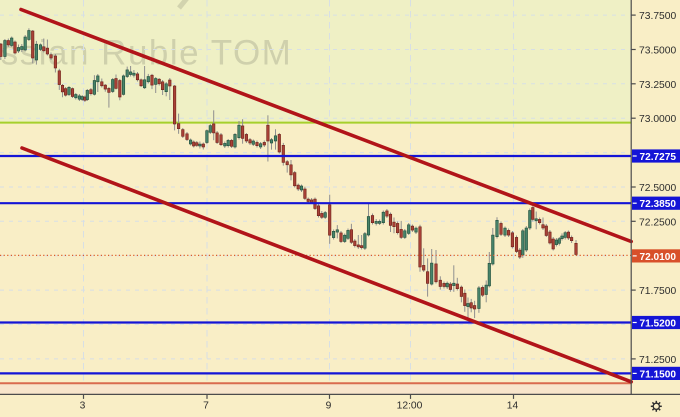 The height and width of the screenshot is (417, 680). I want to click on svg-text: 73.5000, so click(657, 51).